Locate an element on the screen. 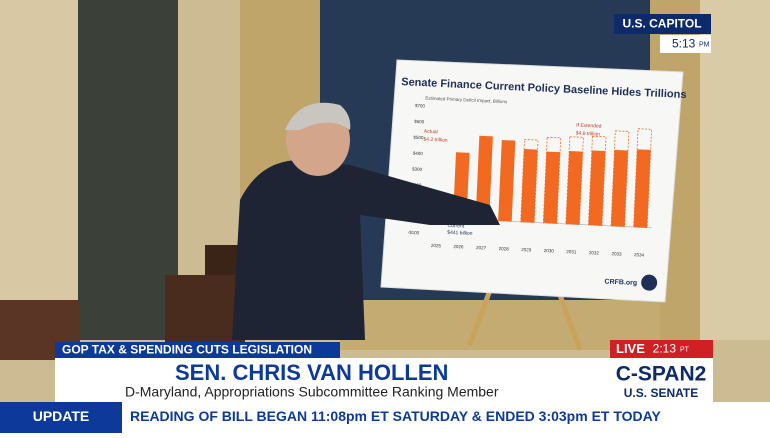 The width and height of the screenshot is (770, 438). y-tick-label: -$100 is located at coordinates (414, 233).